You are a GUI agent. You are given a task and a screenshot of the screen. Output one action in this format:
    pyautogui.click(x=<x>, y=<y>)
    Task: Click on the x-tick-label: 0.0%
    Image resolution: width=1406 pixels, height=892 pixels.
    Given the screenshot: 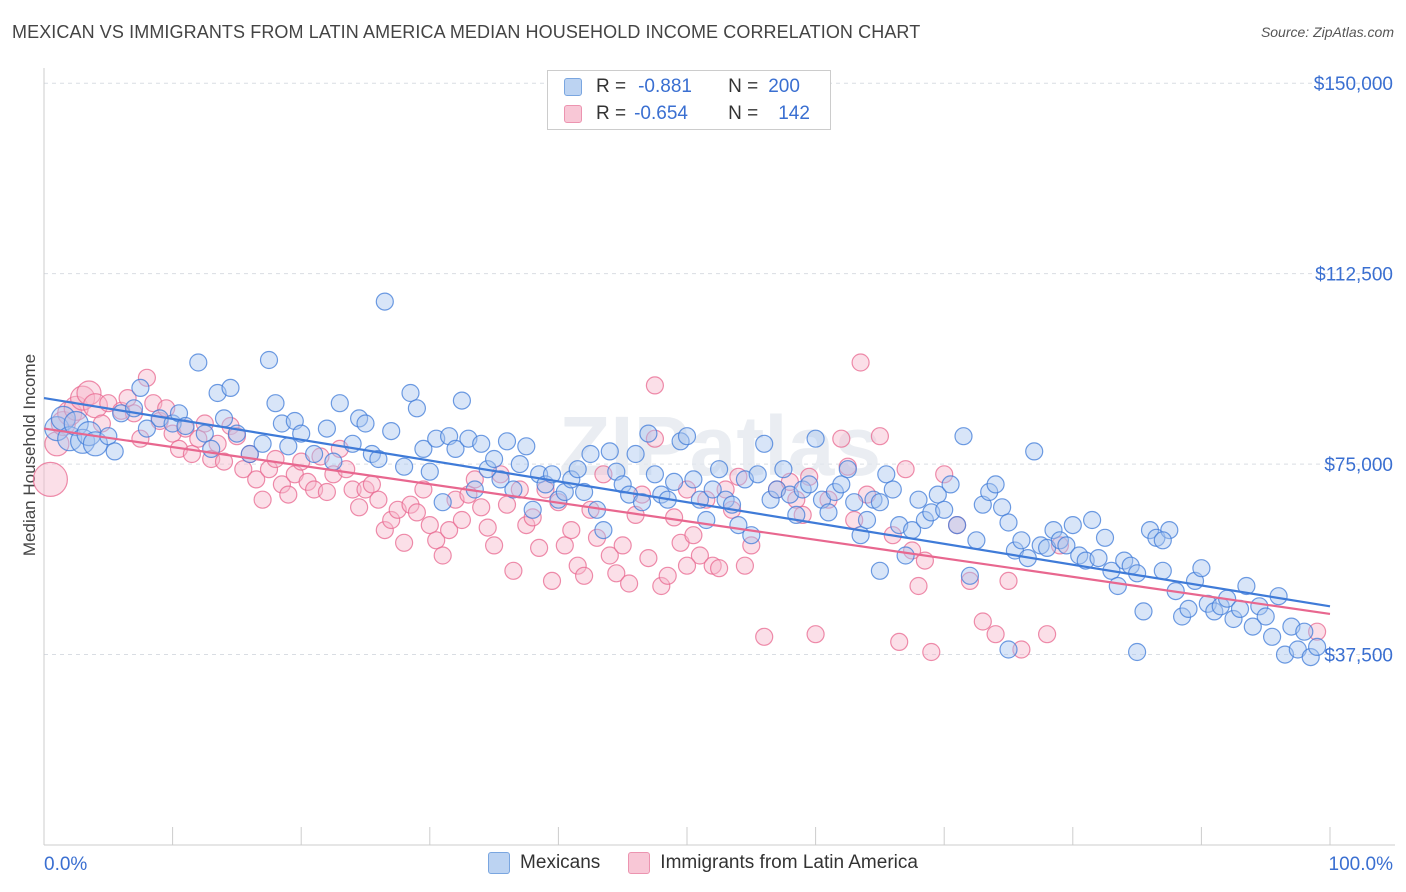 What is the action you would take?
    pyautogui.click(x=65, y=864)
    